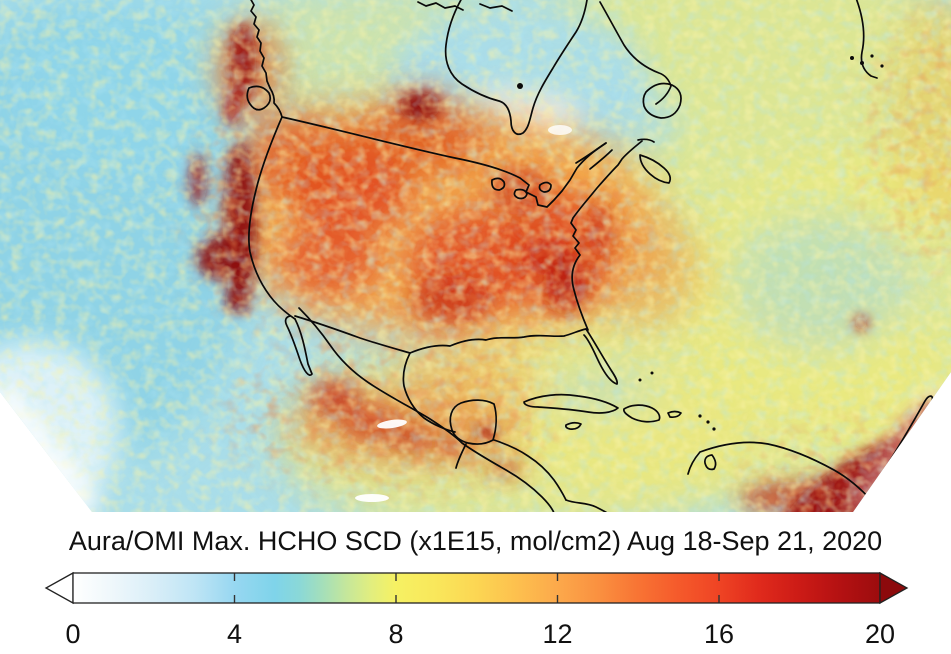 The image size is (951, 654). I want to click on lesser-antilles-dots, so click(761, 242).